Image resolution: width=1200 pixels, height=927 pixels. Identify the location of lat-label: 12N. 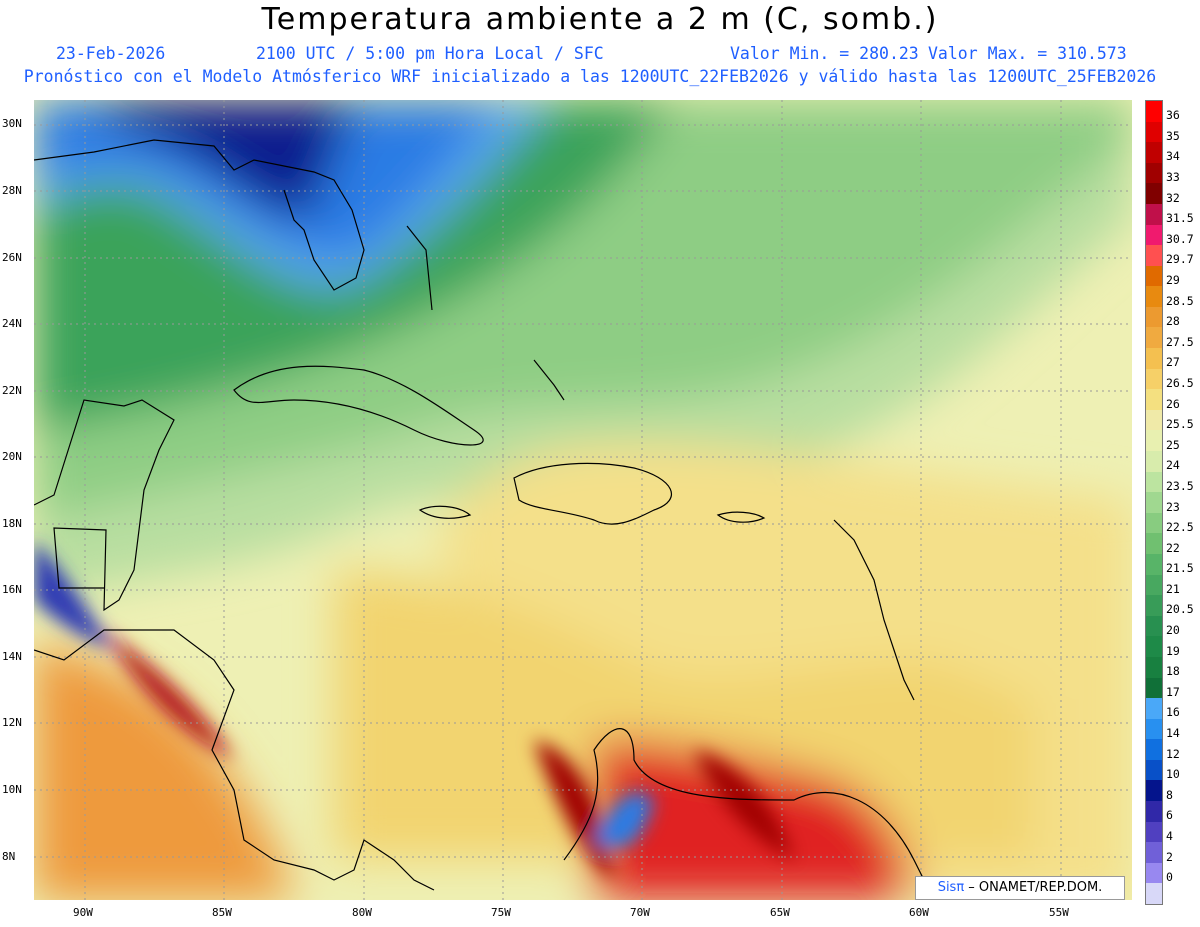
(12, 722).